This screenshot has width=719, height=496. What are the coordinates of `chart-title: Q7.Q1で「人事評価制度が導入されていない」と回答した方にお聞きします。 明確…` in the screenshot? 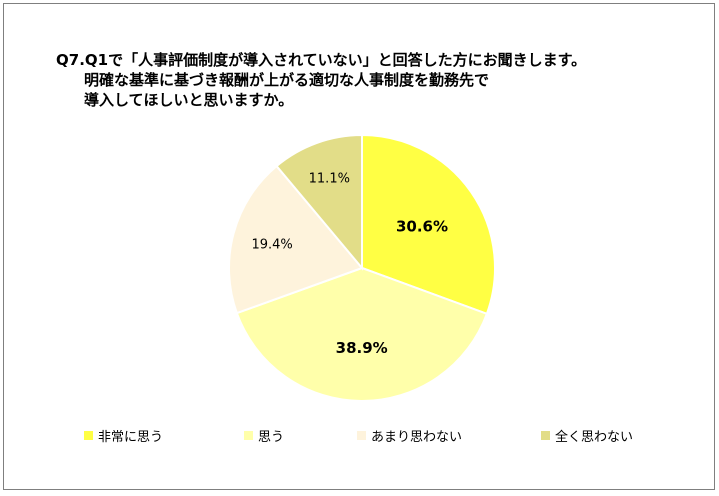 It's located at (381, 80).